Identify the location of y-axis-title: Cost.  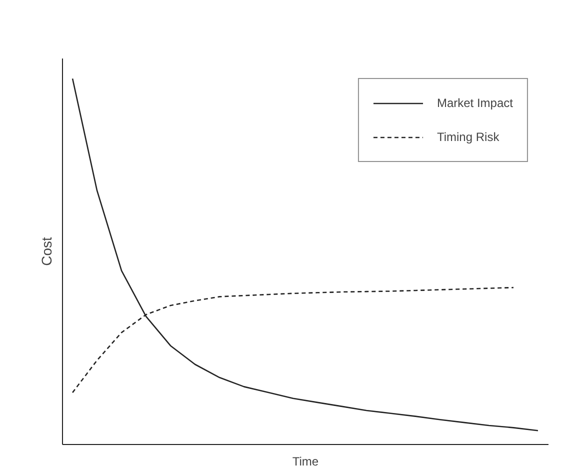
(46, 251).